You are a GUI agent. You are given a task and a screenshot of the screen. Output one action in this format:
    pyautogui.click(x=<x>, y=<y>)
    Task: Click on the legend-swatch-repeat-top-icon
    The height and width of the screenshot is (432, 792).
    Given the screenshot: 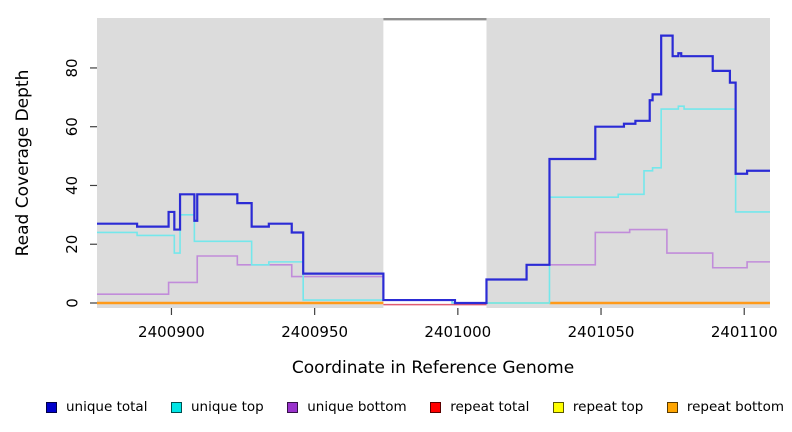 What is the action you would take?
    pyautogui.click(x=558, y=407)
    